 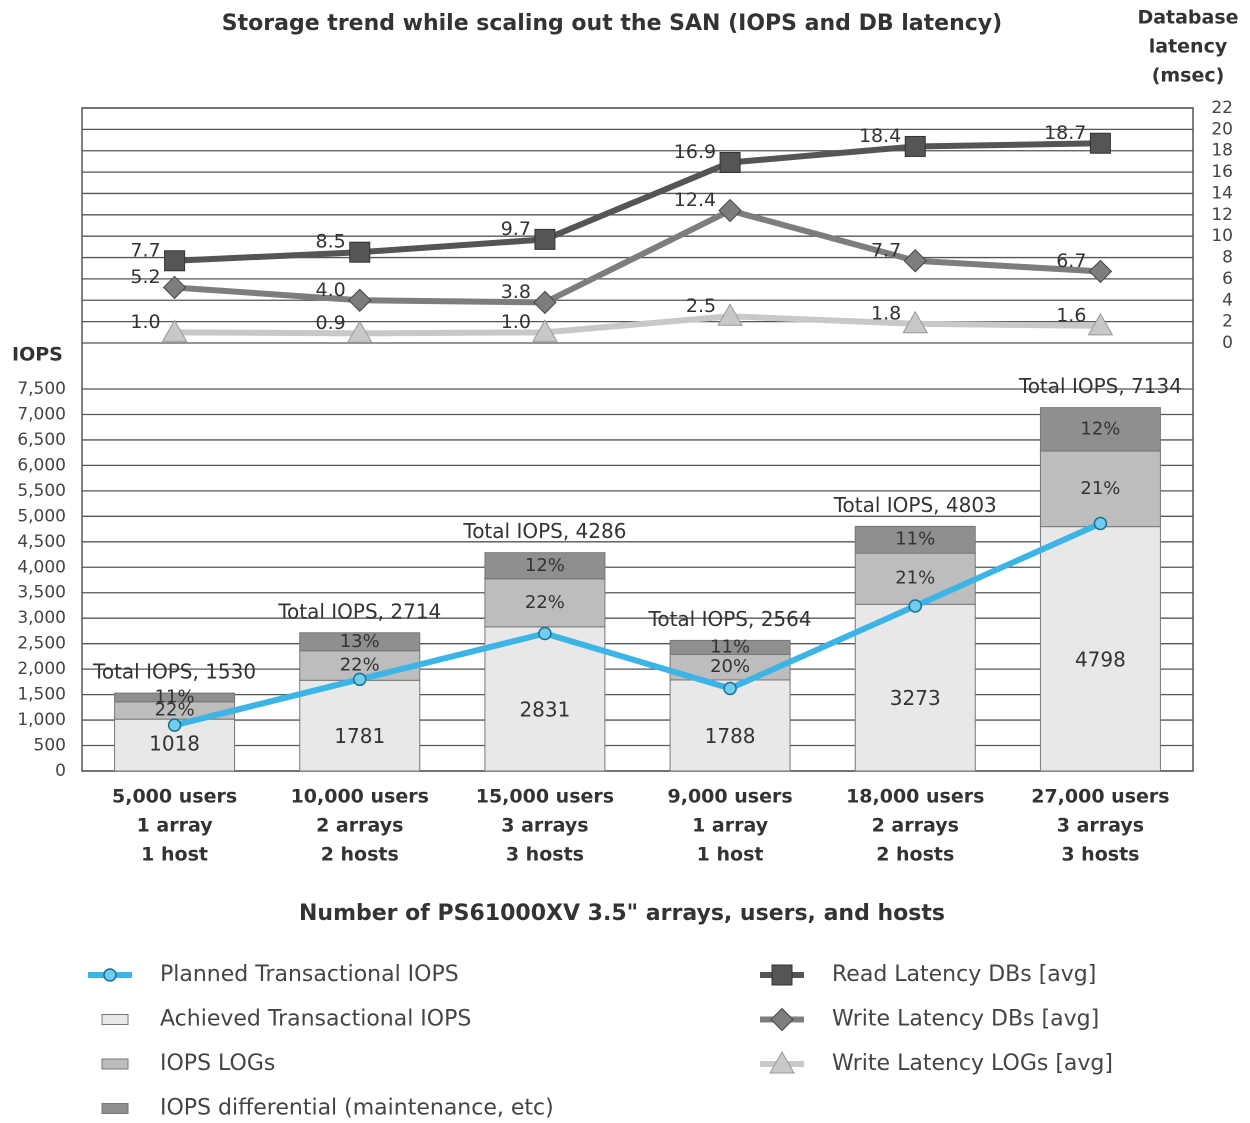 I want to click on y-tick-label: 5,500, so click(x=41, y=491).